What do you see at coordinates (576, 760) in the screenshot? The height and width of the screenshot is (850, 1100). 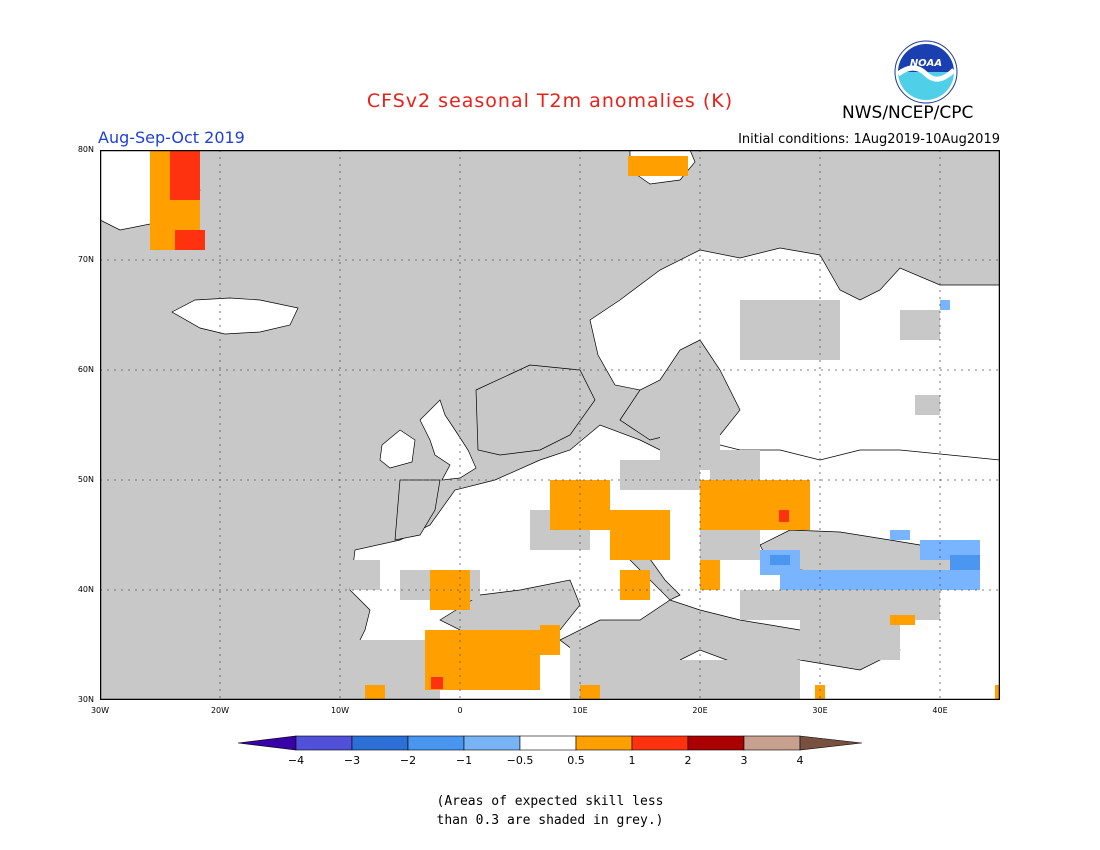 I see `colorbar-label: 0.5` at bounding box center [576, 760].